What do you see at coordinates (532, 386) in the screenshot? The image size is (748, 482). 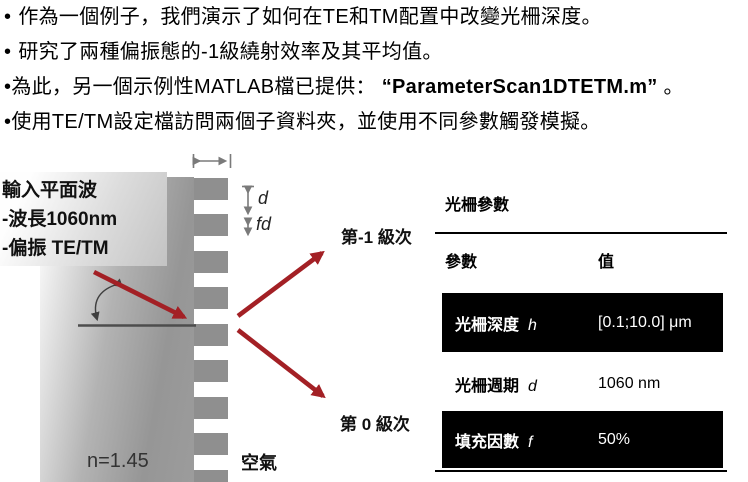 I see `param-symbol: d` at bounding box center [532, 386].